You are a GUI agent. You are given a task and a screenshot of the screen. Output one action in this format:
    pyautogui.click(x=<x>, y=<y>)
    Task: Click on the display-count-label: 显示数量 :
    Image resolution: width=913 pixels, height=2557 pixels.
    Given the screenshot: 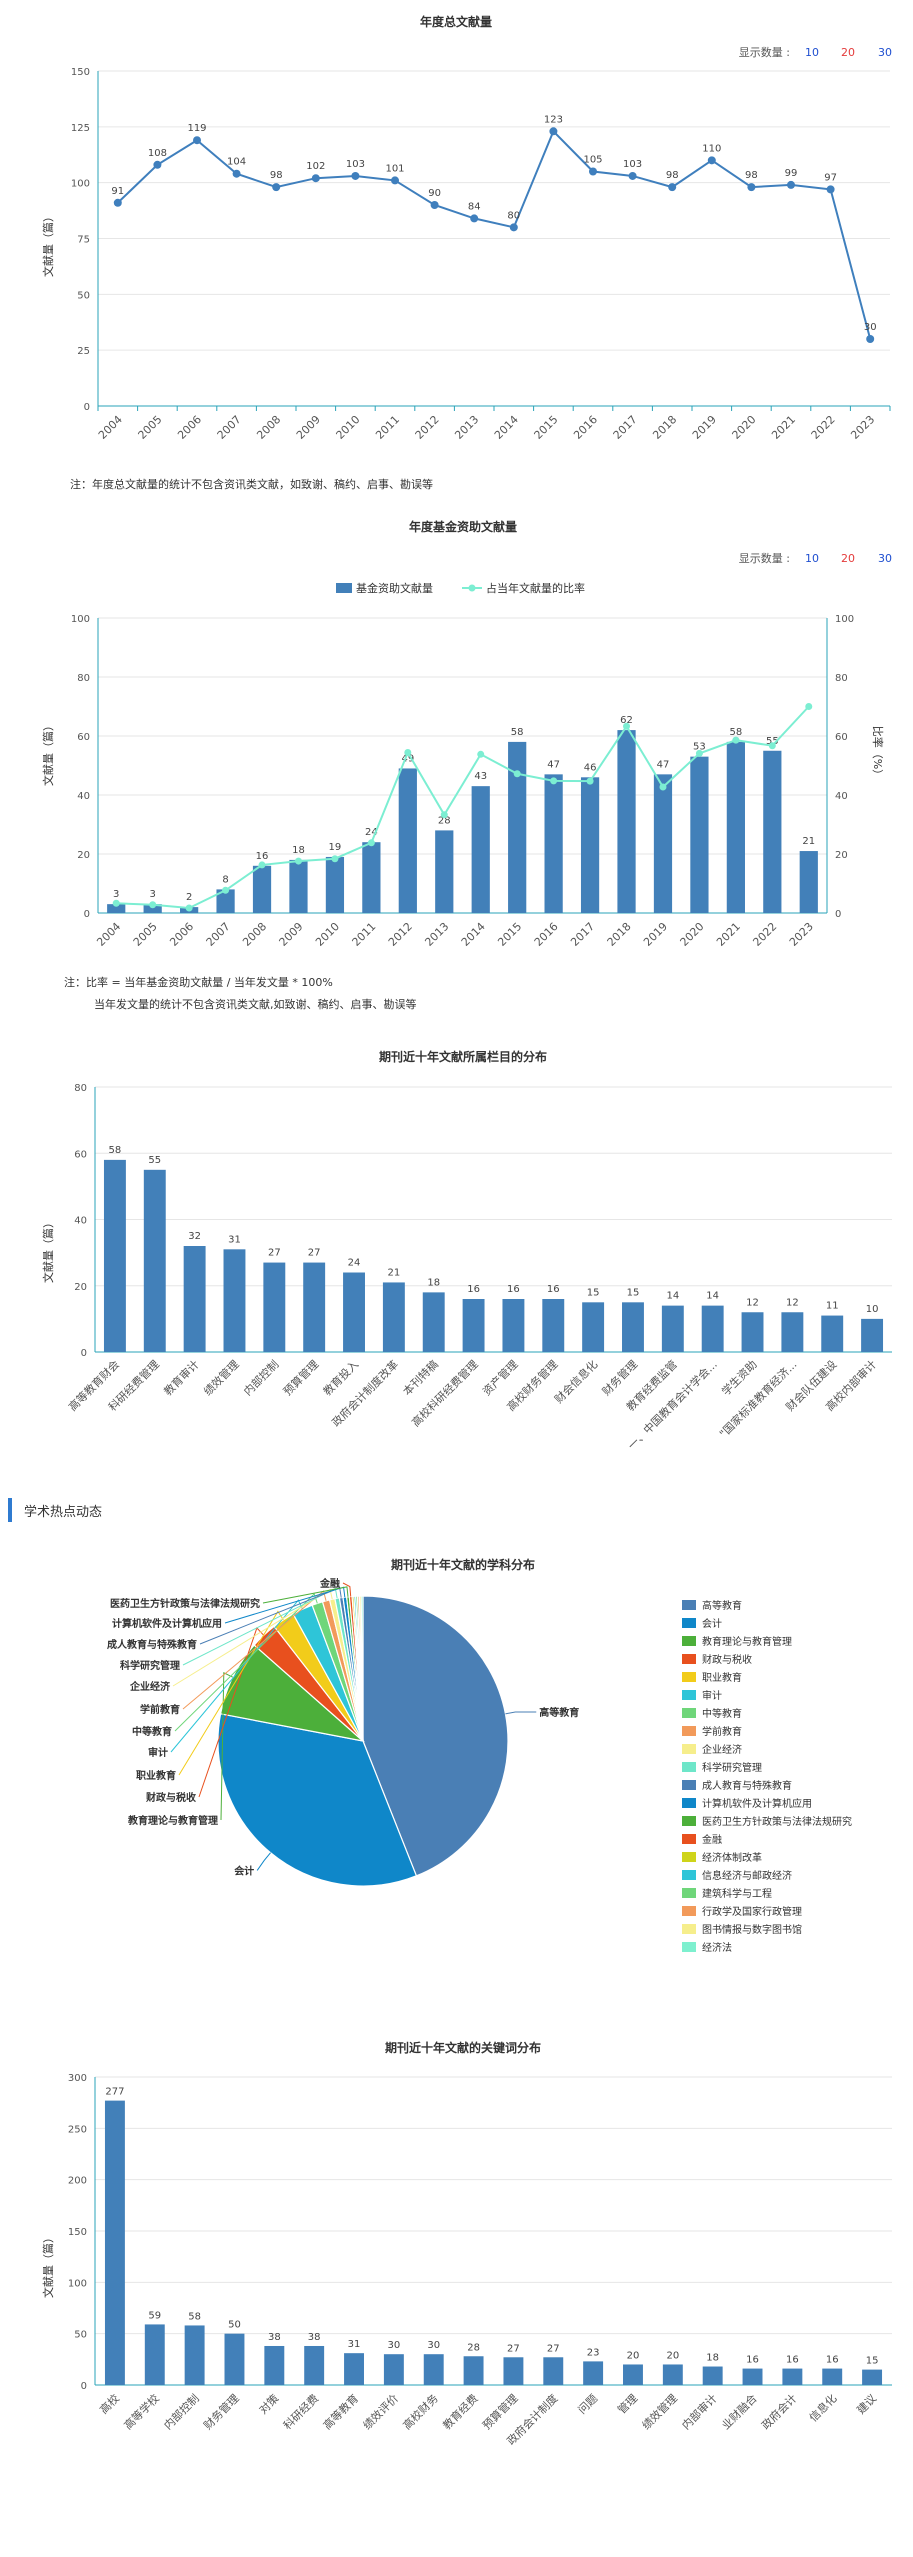 What is the action you would take?
    pyautogui.click(x=764, y=52)
    